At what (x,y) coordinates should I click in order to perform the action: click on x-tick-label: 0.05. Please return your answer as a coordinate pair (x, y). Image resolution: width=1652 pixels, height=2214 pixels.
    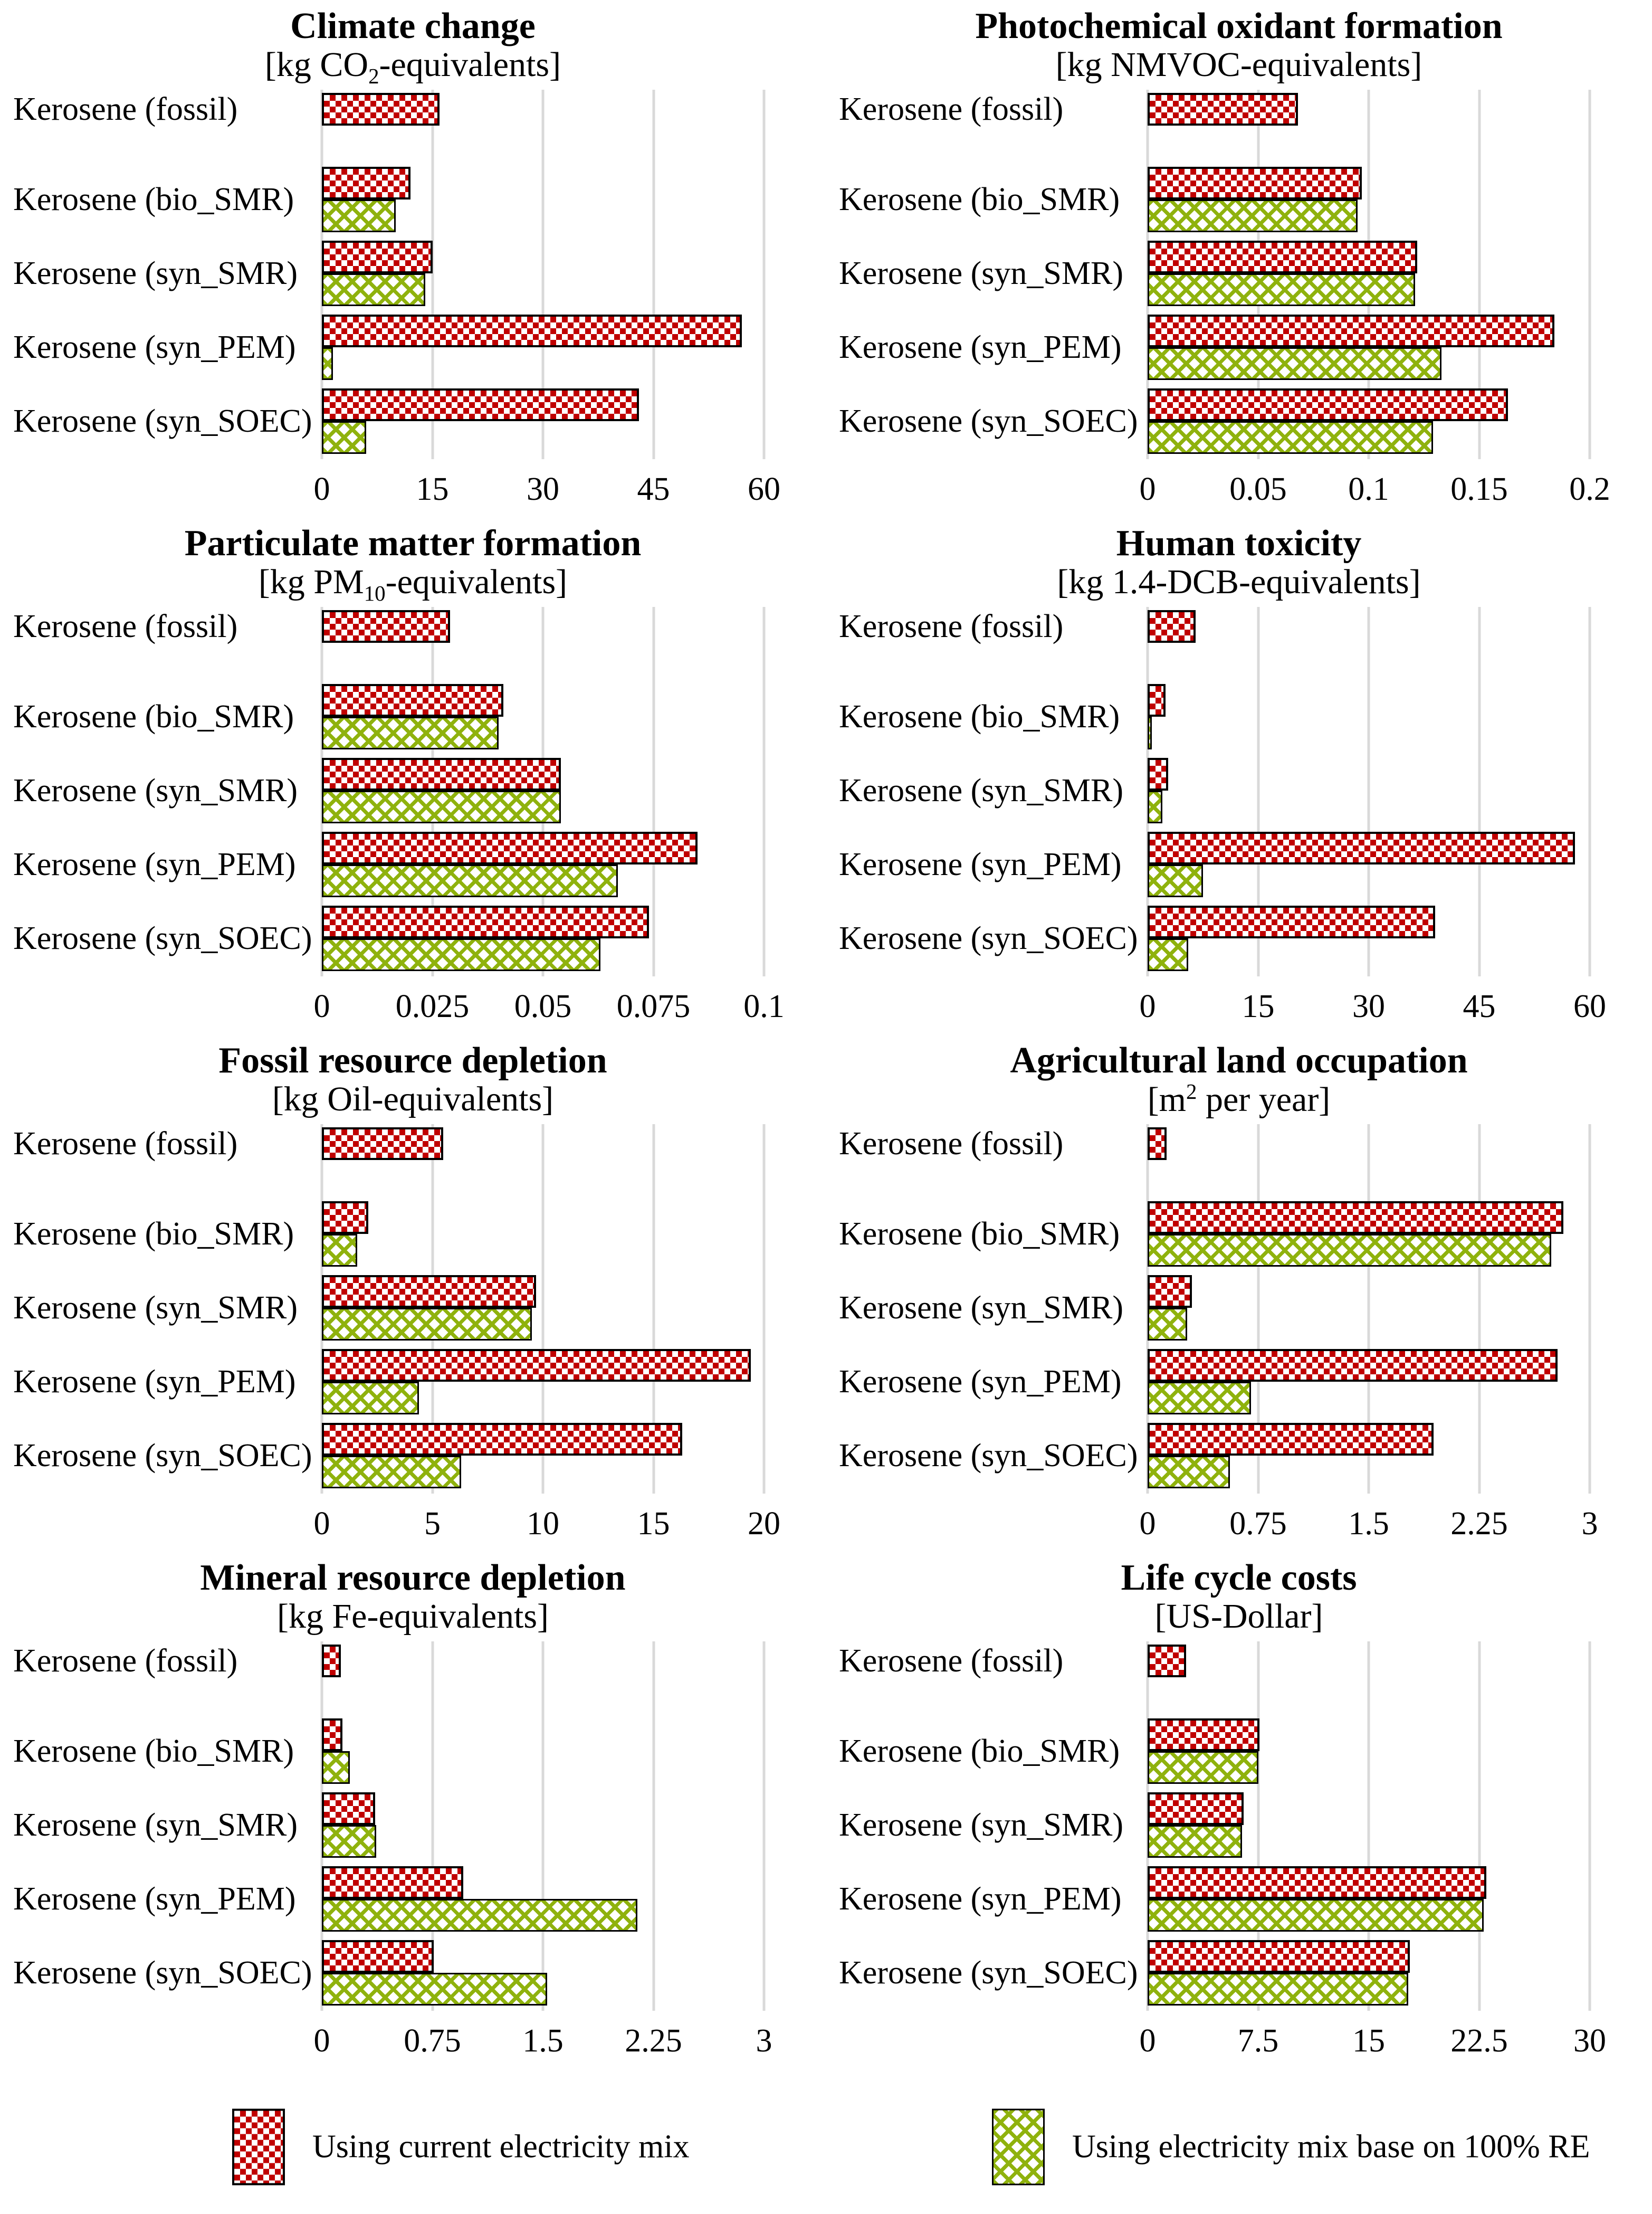
    Looking at the image, I should click on (543, 1006).